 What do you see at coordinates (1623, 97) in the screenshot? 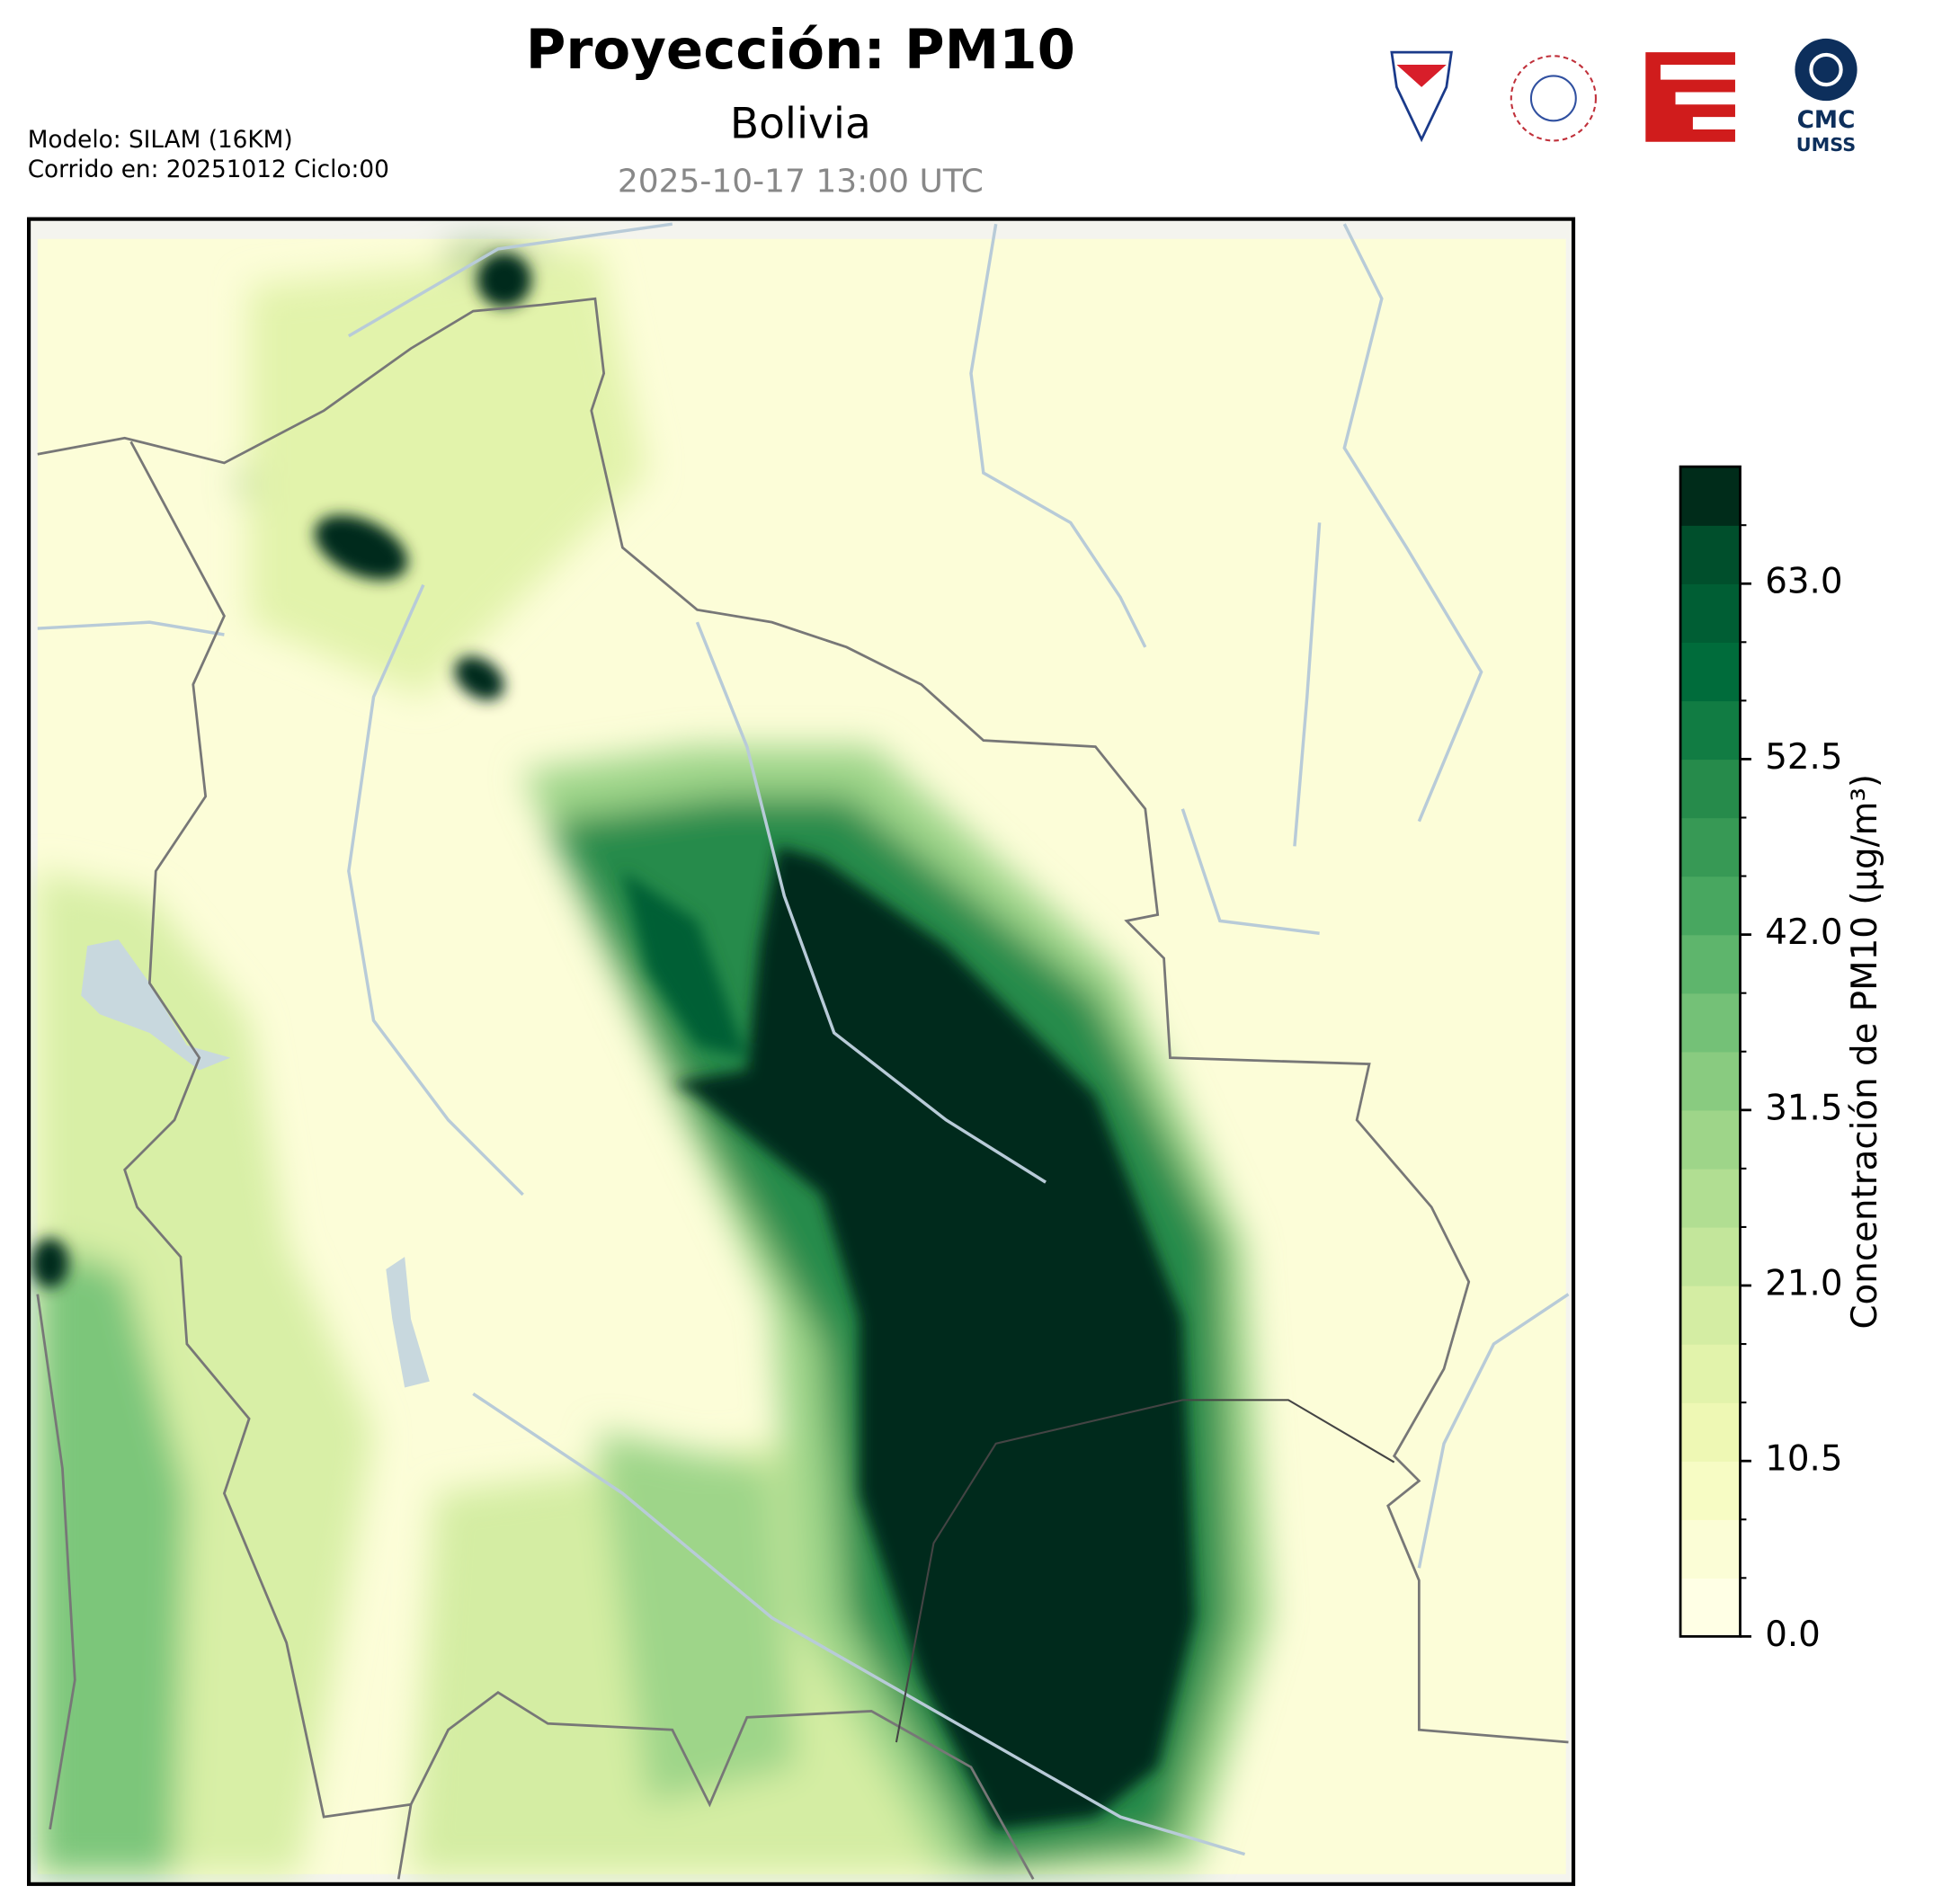
I see `logos: CMC UMSS` at bounding box center [1623, 97].